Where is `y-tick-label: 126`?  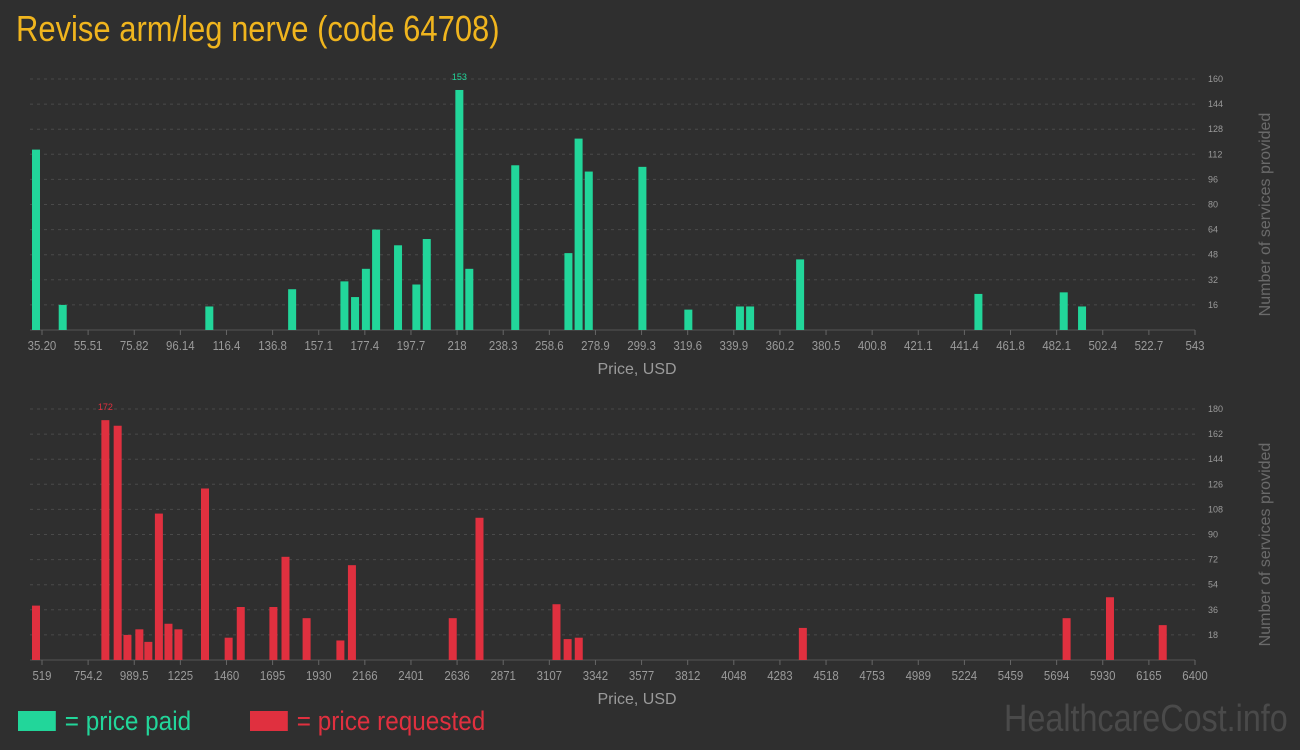 y-tick-label: 126 is located at coordinates (1215, 484).